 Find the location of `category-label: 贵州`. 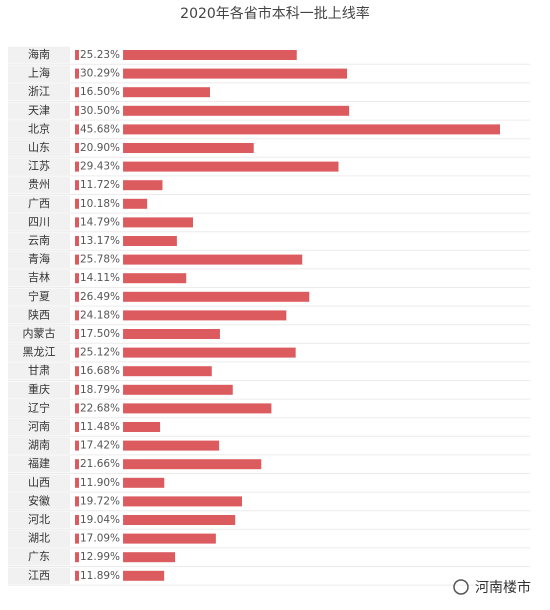

category-label: 贵州 is located at coordinates (39, 184).